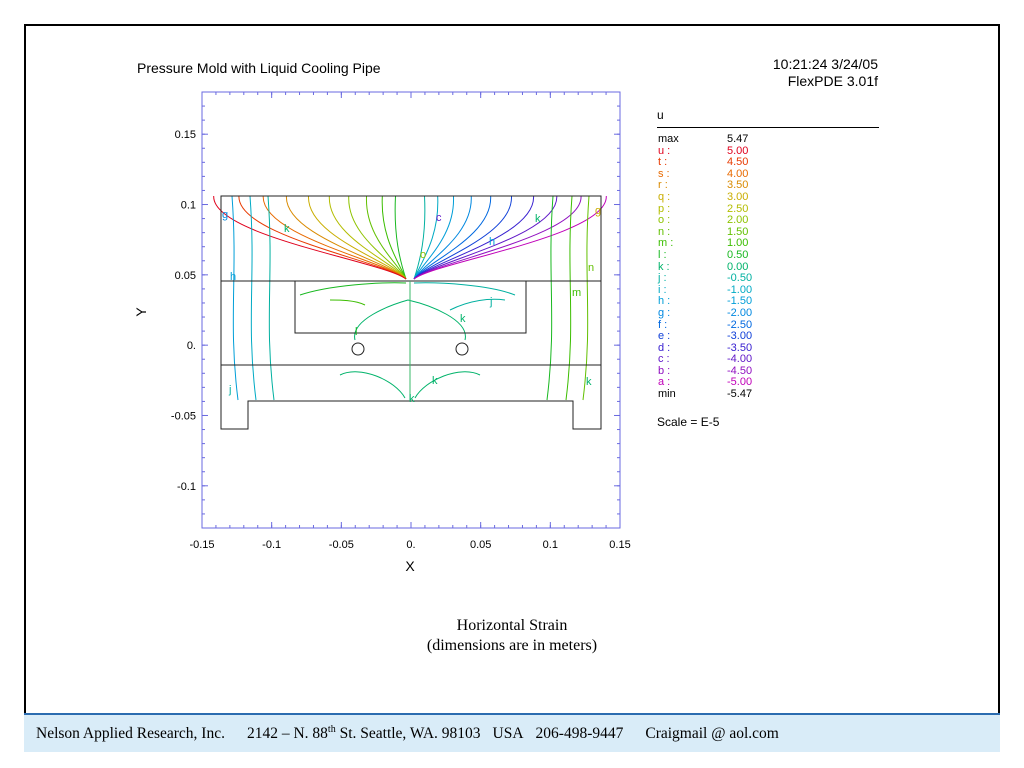 This screenshot has width=1024, height=768. What do you see at coordinates (664, 382) in the screenshot?
I see `legend-level-key: a :` at bounding box center [664, 382].